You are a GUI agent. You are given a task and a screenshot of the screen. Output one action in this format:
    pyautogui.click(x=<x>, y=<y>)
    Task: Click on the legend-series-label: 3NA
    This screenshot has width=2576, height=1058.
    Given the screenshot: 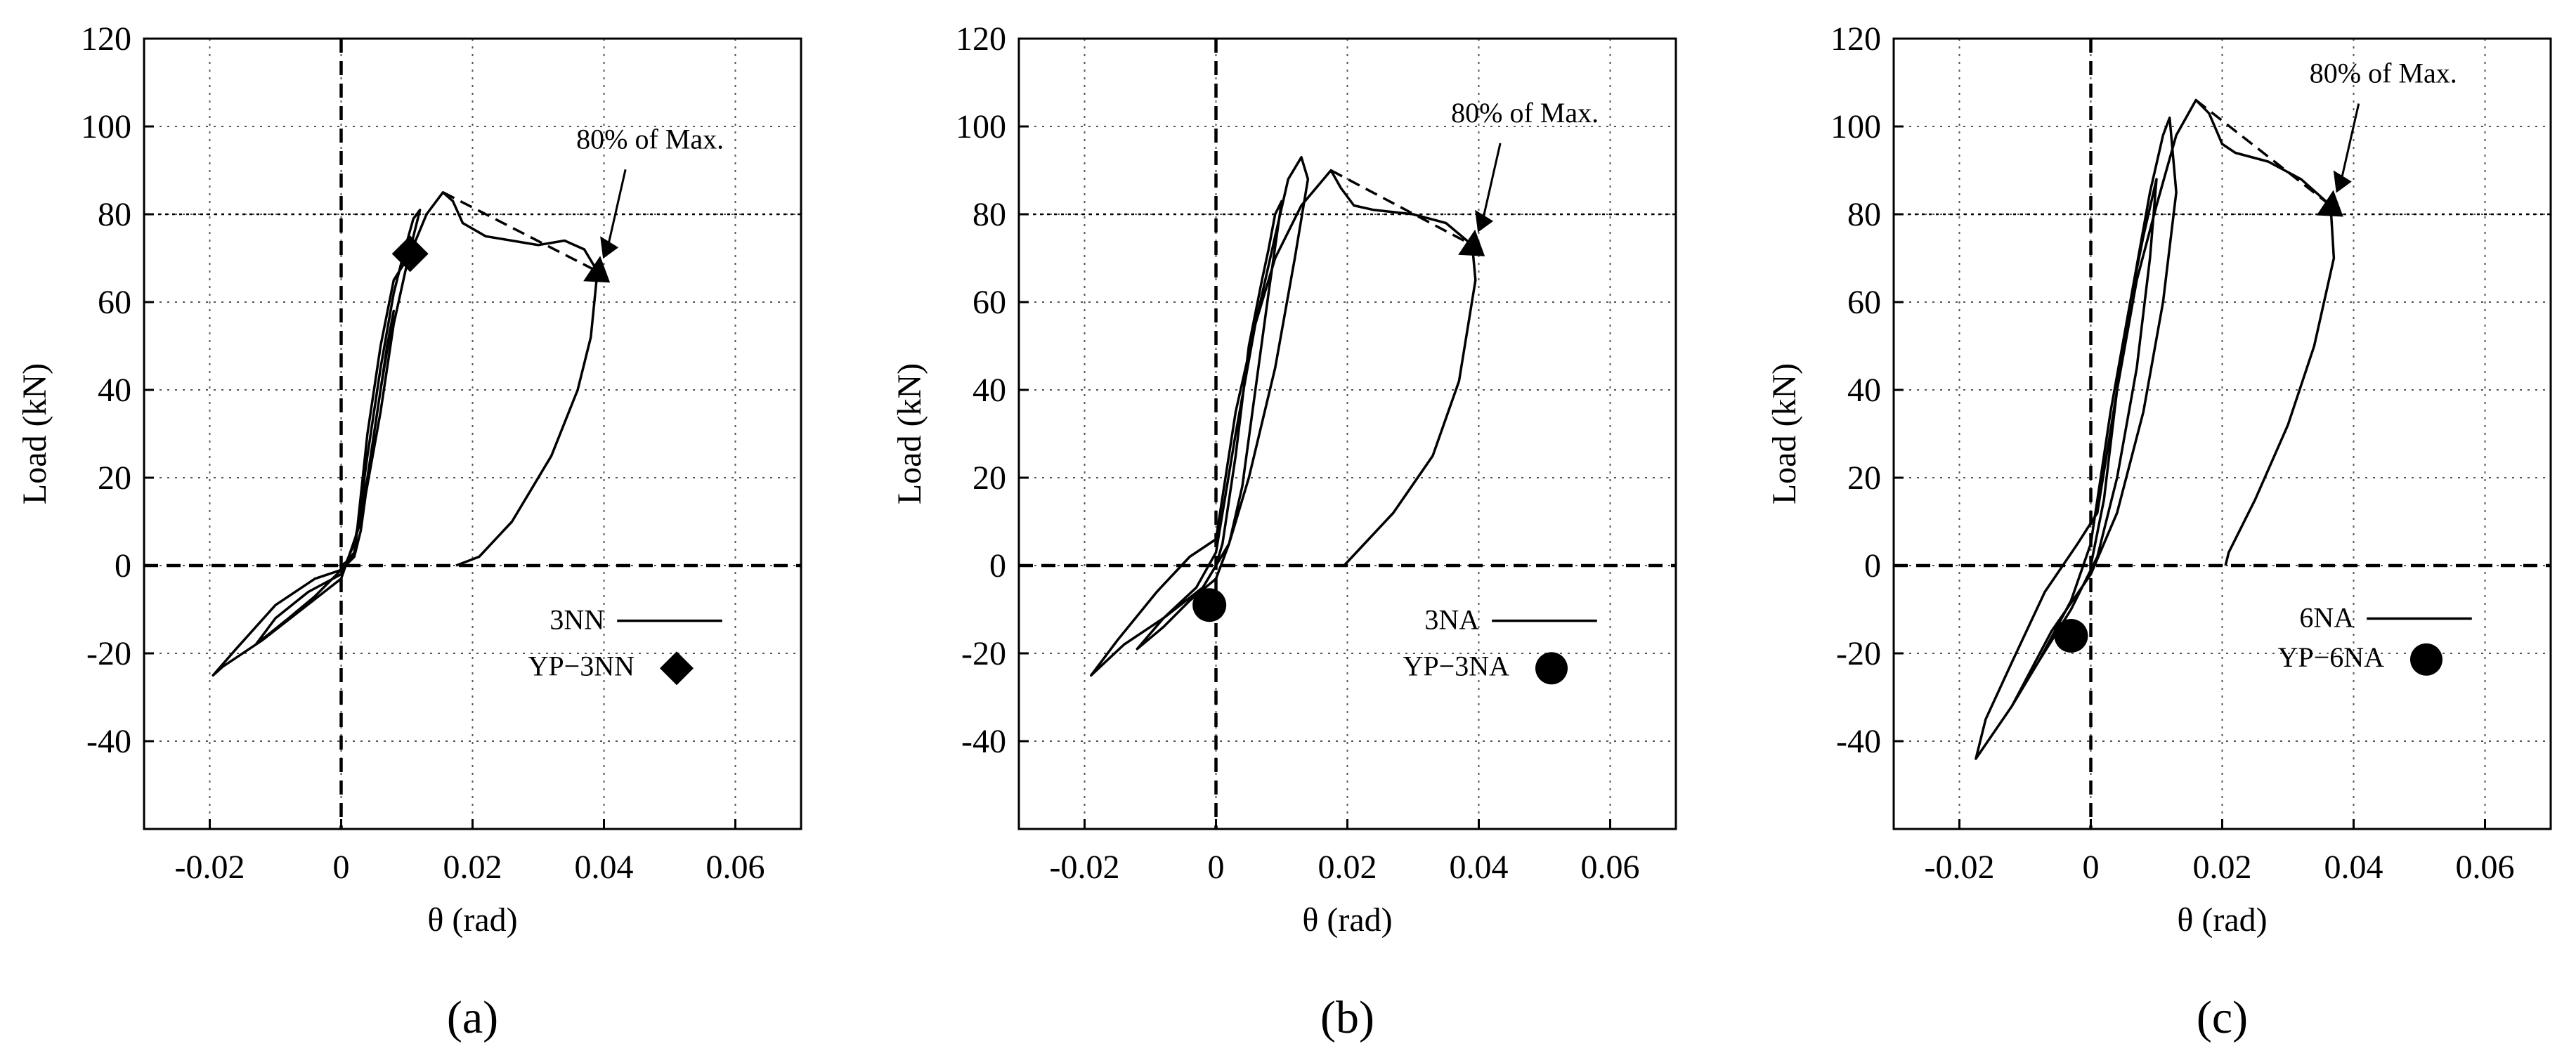 What is the action you would take?
    pyautogui.click(x=1451, y=620)
    